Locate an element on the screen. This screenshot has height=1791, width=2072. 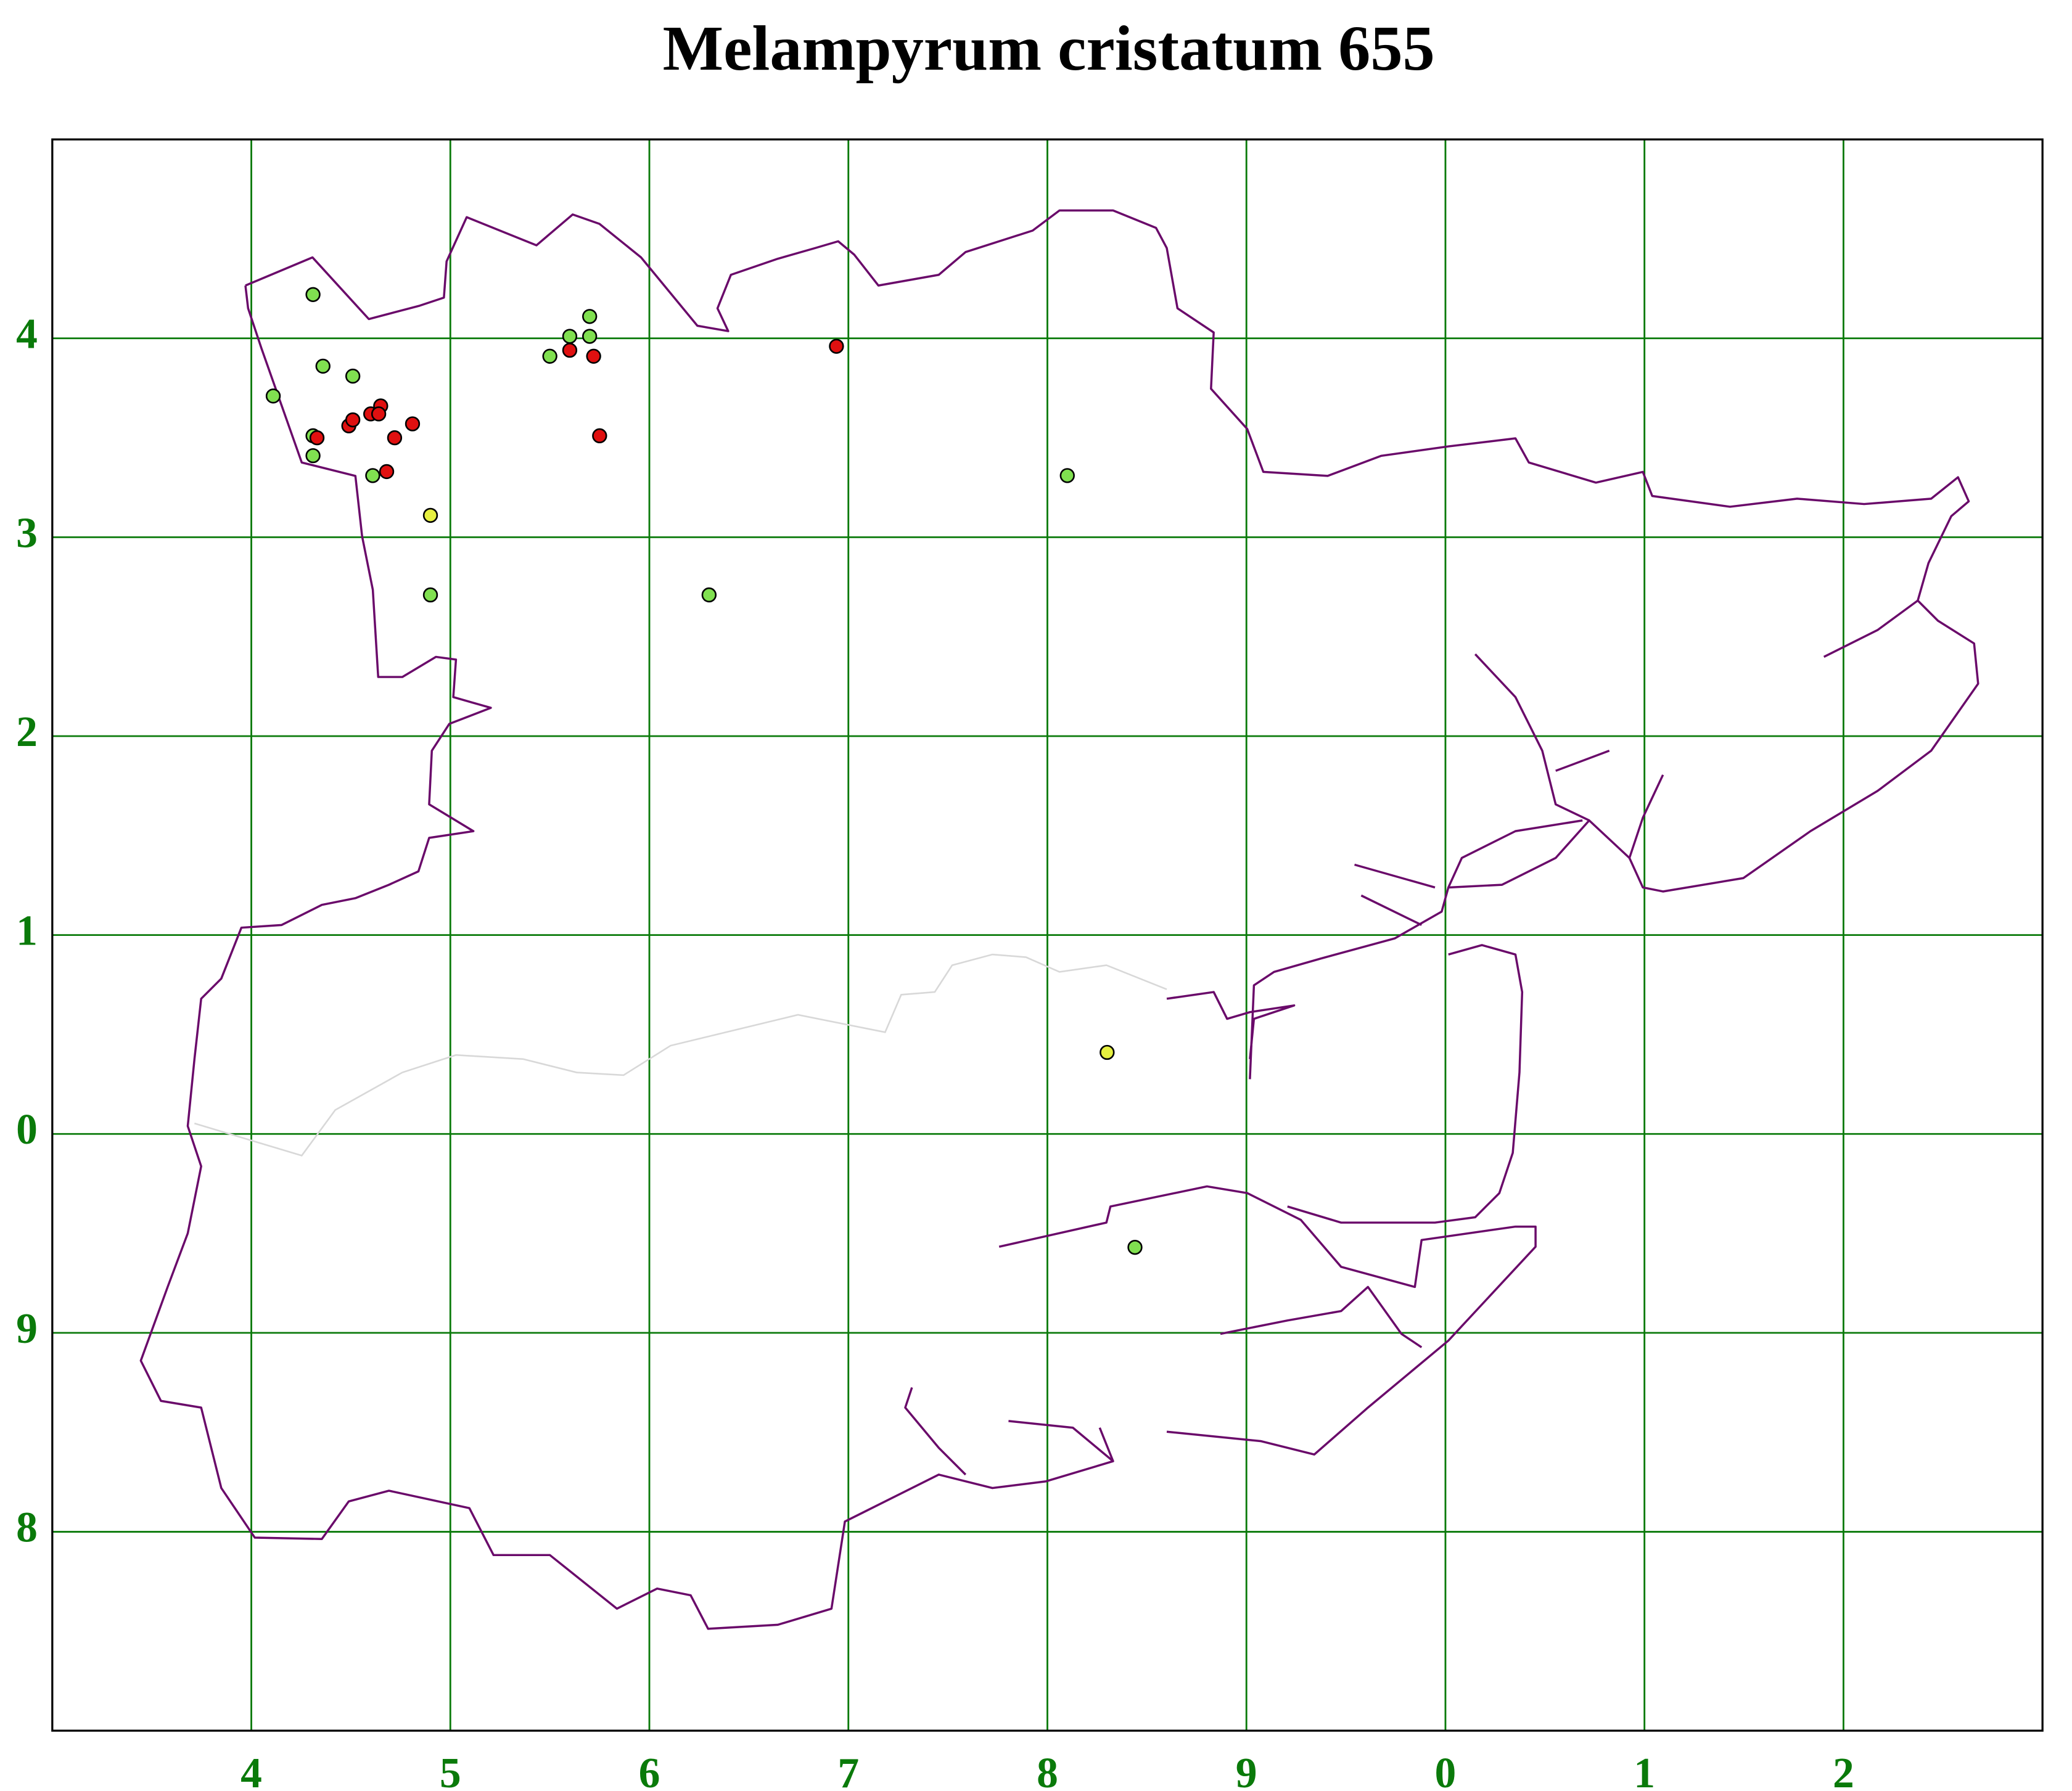
x-tick-label: 8 is located at coordinates (1048, 1770).